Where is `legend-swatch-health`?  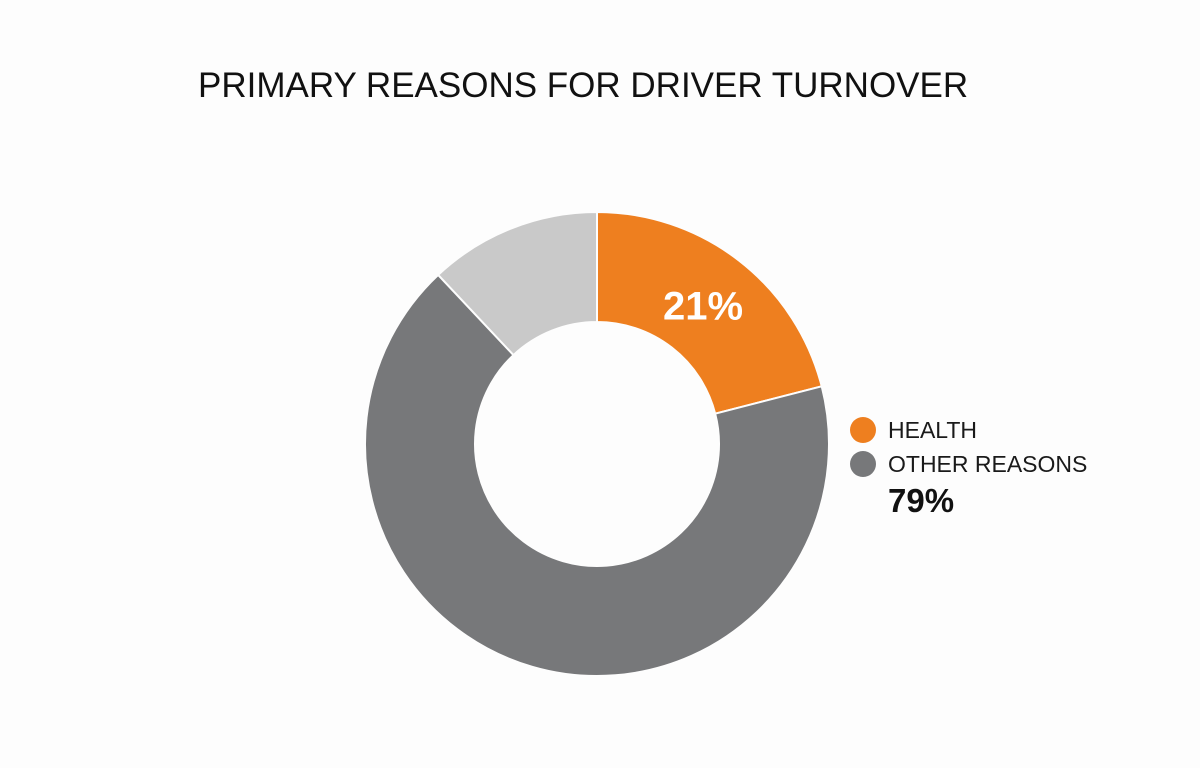
legend-swatch-health is located at coordinates (863, 430).